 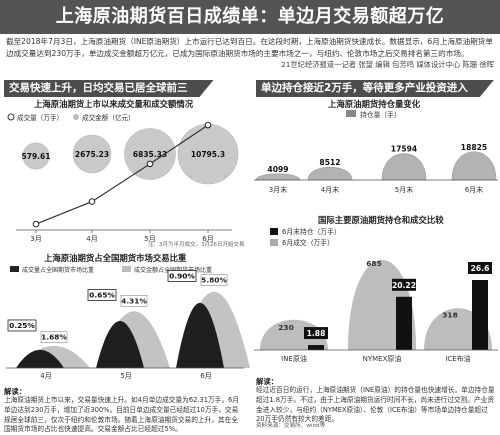 I want to click on amount-label: 579.61, so click(x=36, y=156).